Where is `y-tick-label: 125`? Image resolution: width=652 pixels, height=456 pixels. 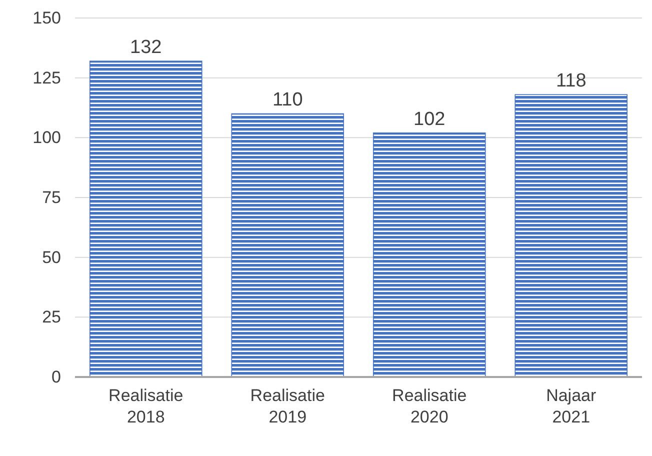
y-tick-label: 125 is located at coordinates (46, 78).